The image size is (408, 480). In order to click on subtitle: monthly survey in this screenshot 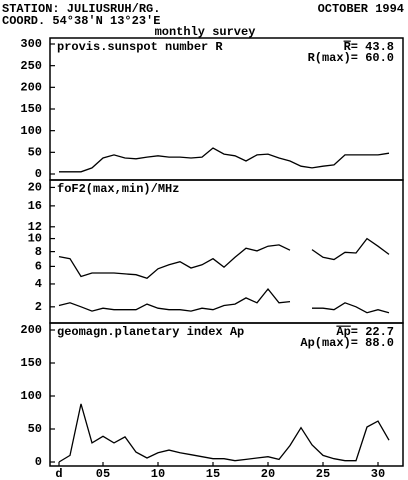, I will do `click(205, 32)`.